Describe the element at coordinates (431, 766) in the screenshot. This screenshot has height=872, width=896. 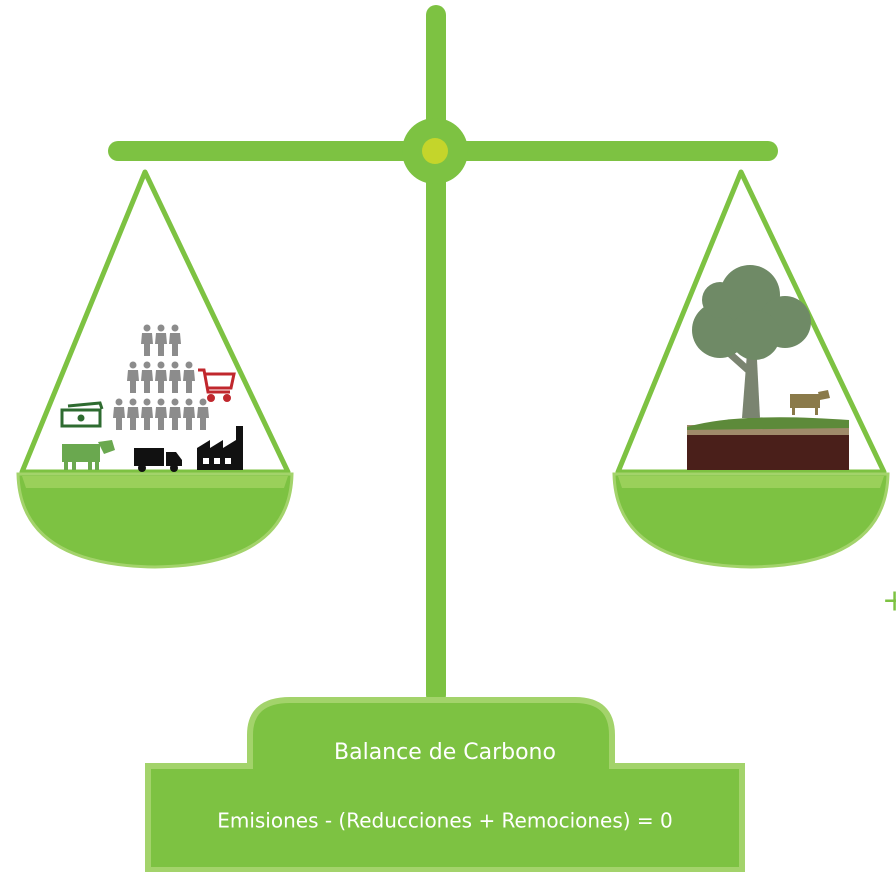
I see `pedestal-joint` at that location.